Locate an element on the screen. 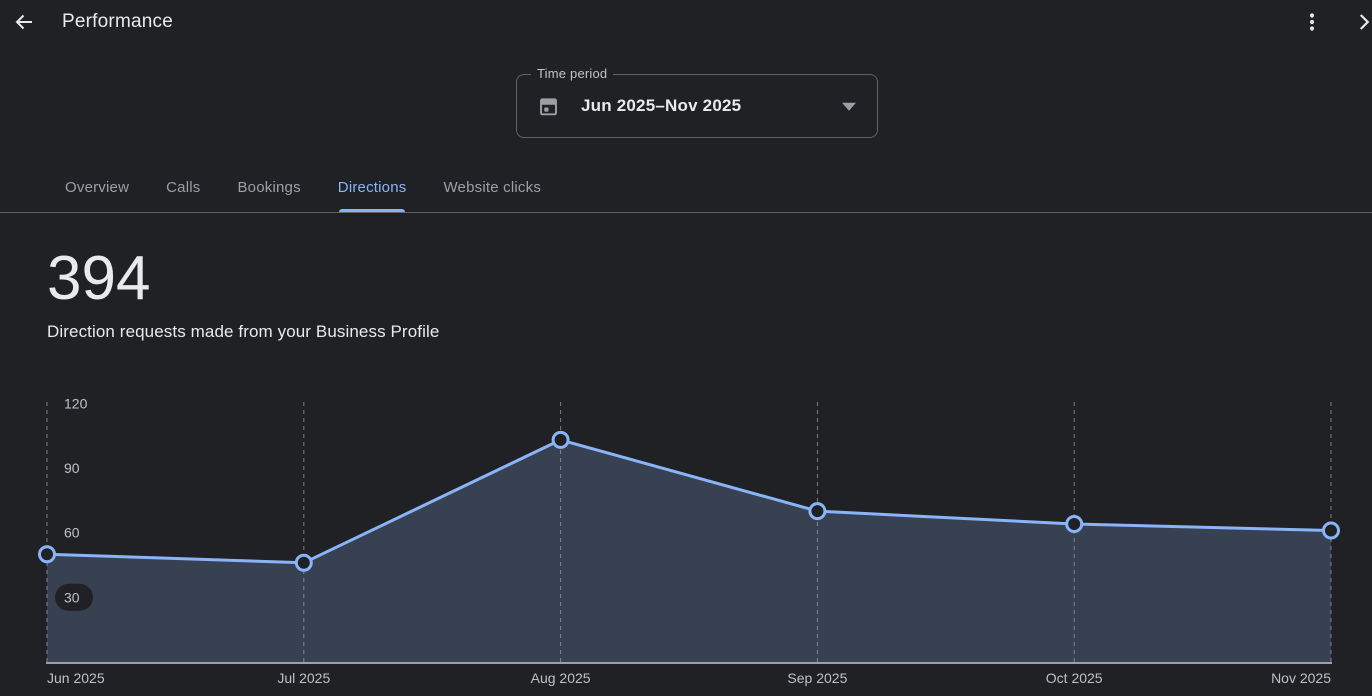 The height and width of the screenshot is (696, 1372). page-title: Performance is located at coordinates (117, 21).